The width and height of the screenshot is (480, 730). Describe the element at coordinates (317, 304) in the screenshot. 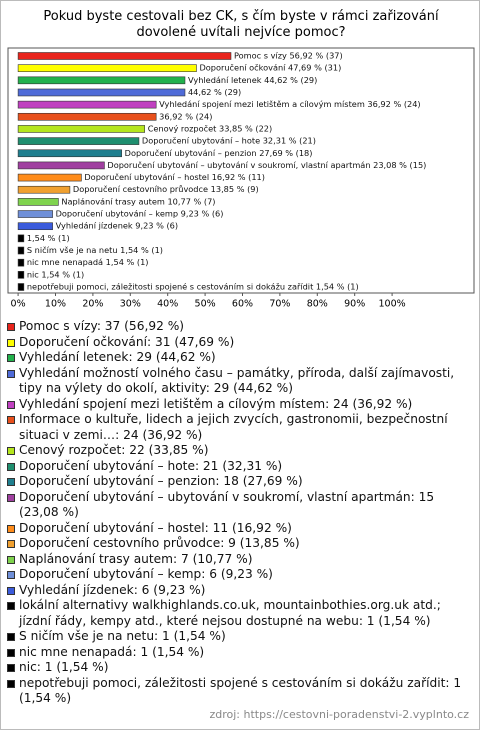

I see `x-tick-label: 80%` at that location.